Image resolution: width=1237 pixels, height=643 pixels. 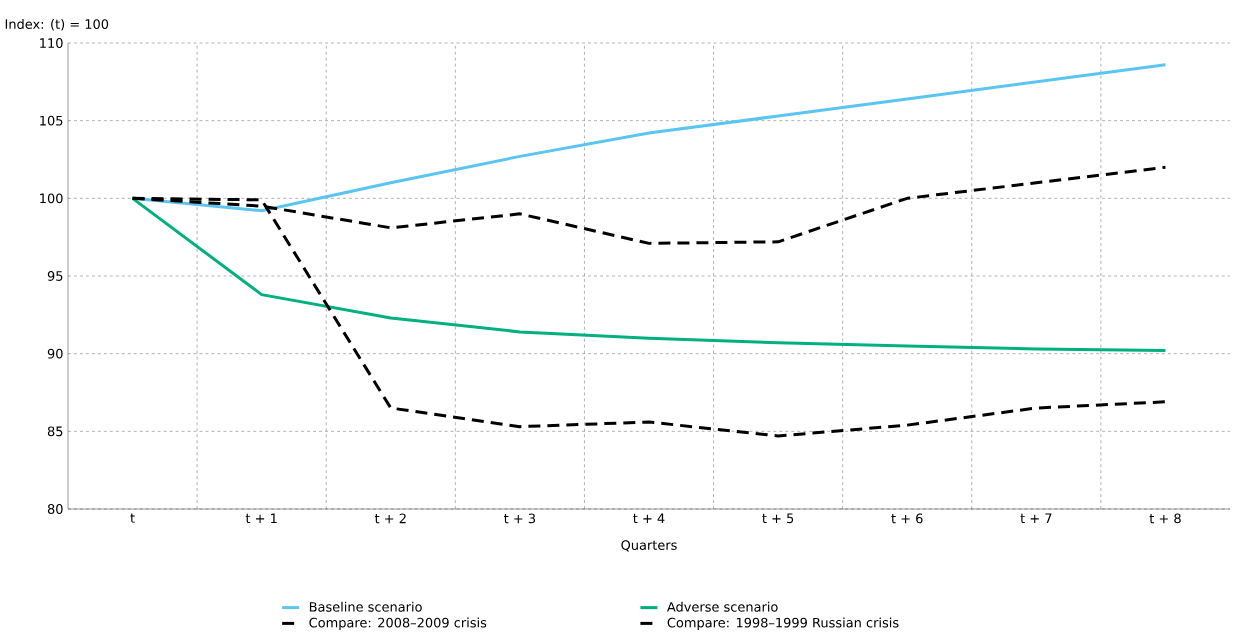 What do you see at coordinates (907, 518) in the screenshot?
I see `x-tick-label: t + 6` at bounding box center [907, 518].